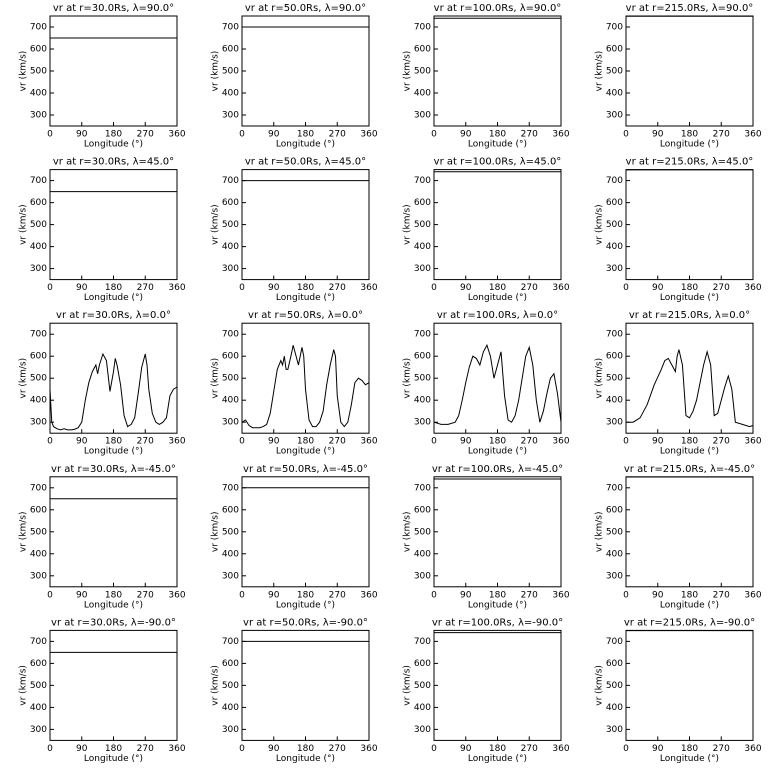 The height and width of the screenshot is (768, 768). Describe the element at coordinates (497, 469) in the screenshot. I see `chart-title: vr at r=100.0Rs, λ=-45.0°` at that location.